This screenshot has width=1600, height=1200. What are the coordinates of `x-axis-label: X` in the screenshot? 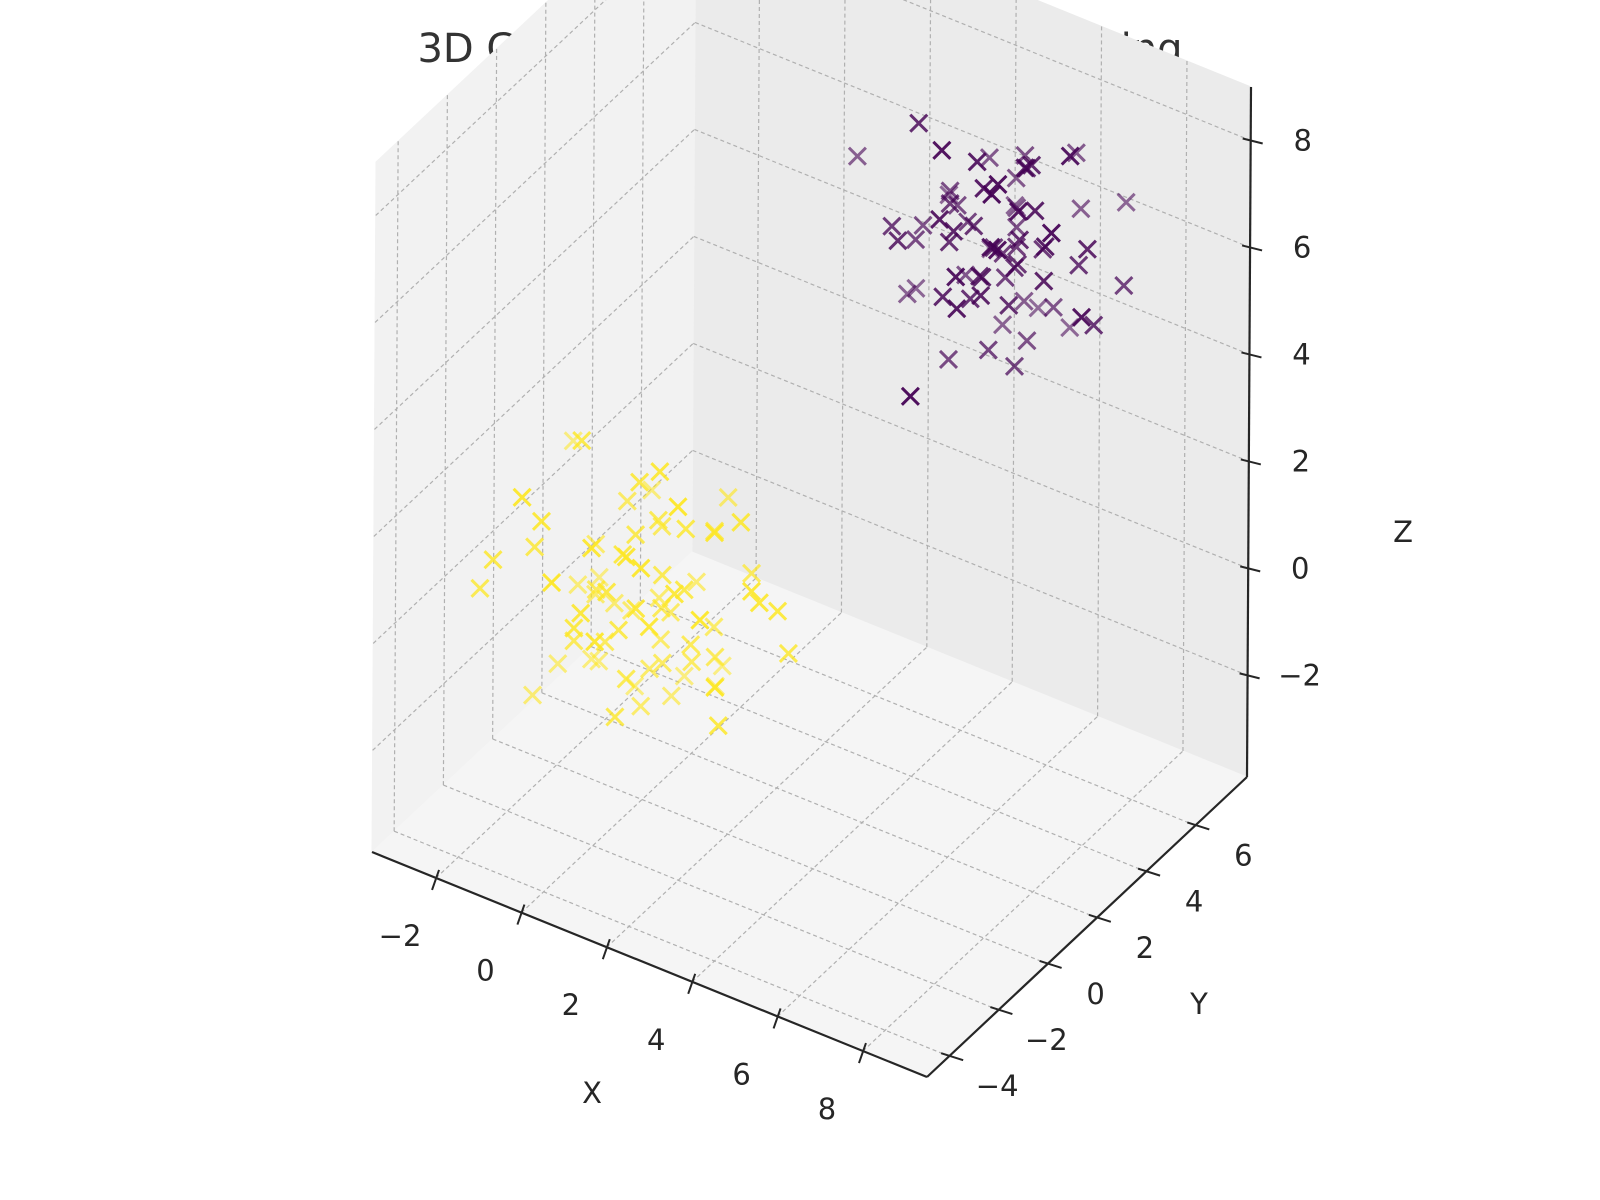 It's located at (592, 1093).